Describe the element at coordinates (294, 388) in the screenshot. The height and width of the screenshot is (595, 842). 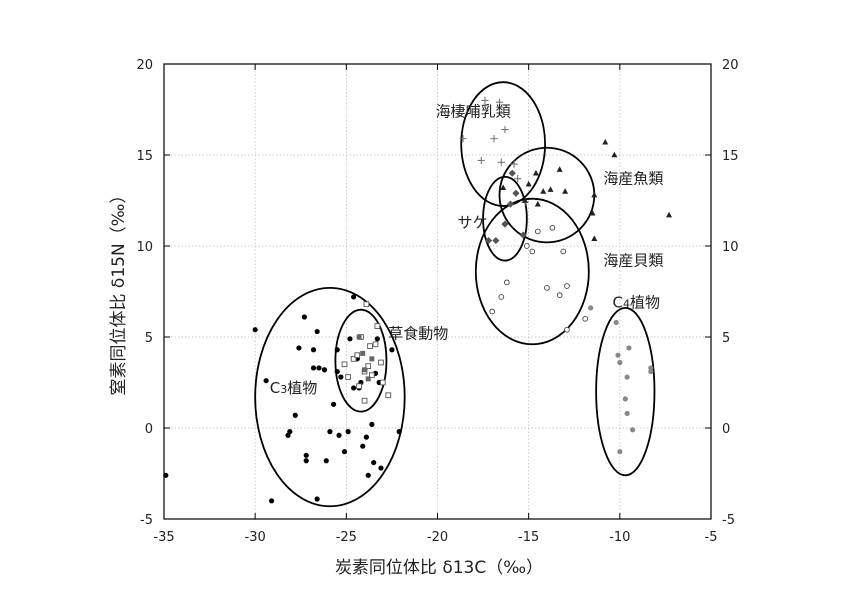
I see `group-label: C3植物` at that location.